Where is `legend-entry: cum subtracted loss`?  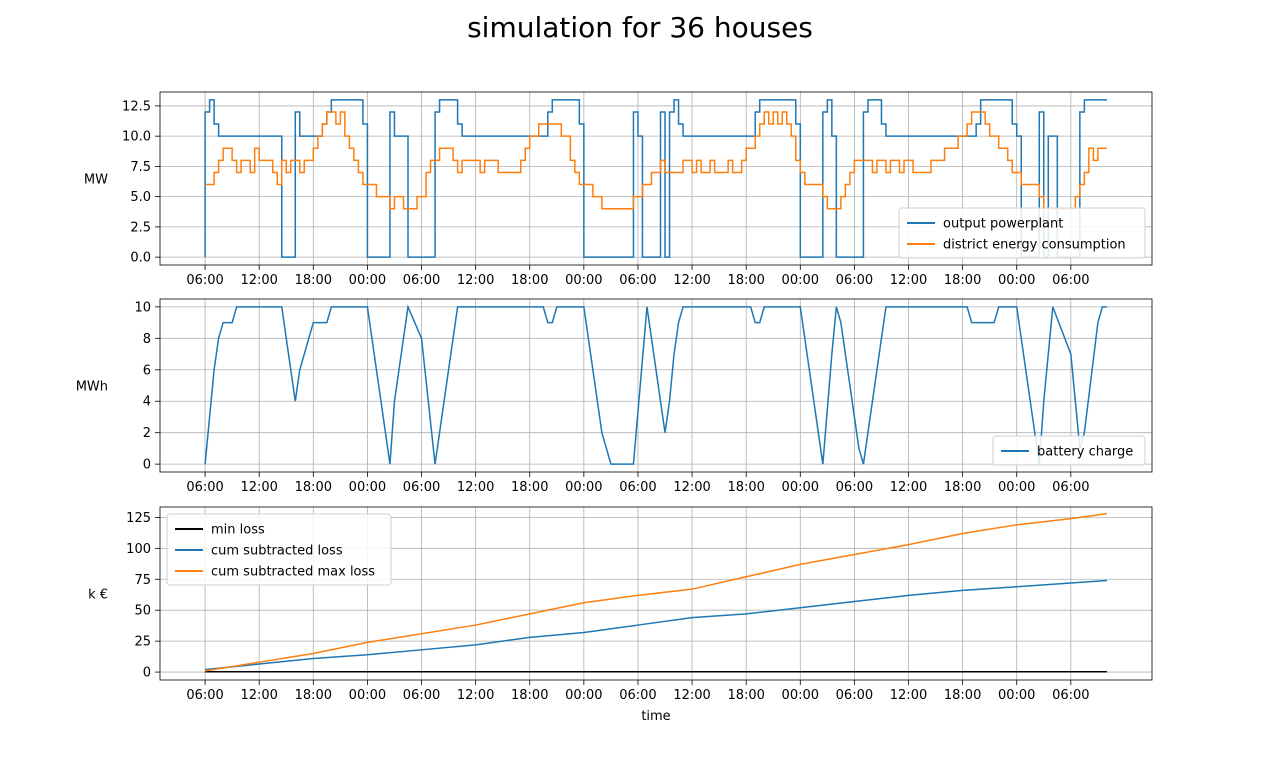 legend-entry: cum subtracted loss is located at coordinates (277, 551).